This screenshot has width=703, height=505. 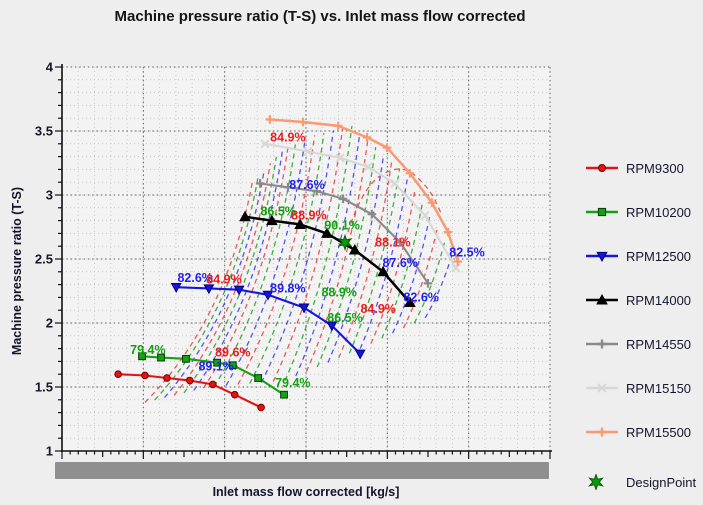 I want to click on legend-item-label: RPM15500, so click(x=659, y=432).